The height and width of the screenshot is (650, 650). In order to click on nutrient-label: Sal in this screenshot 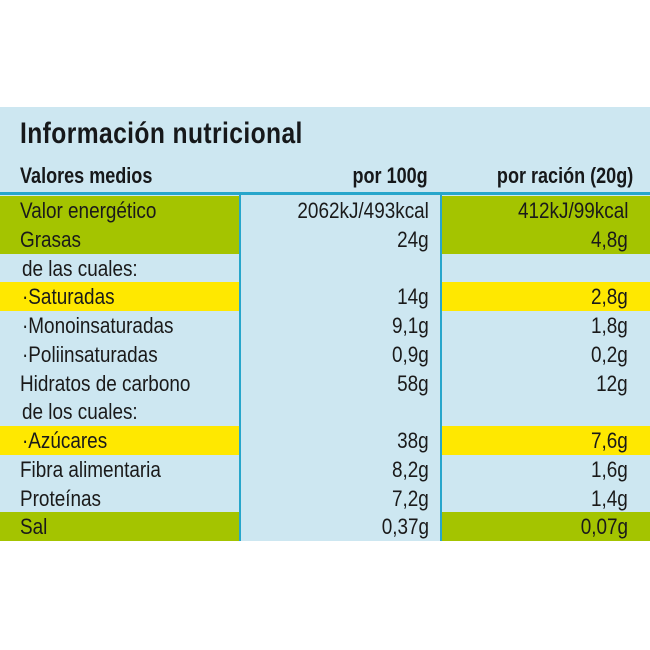, I will do `click(34, 527)`.